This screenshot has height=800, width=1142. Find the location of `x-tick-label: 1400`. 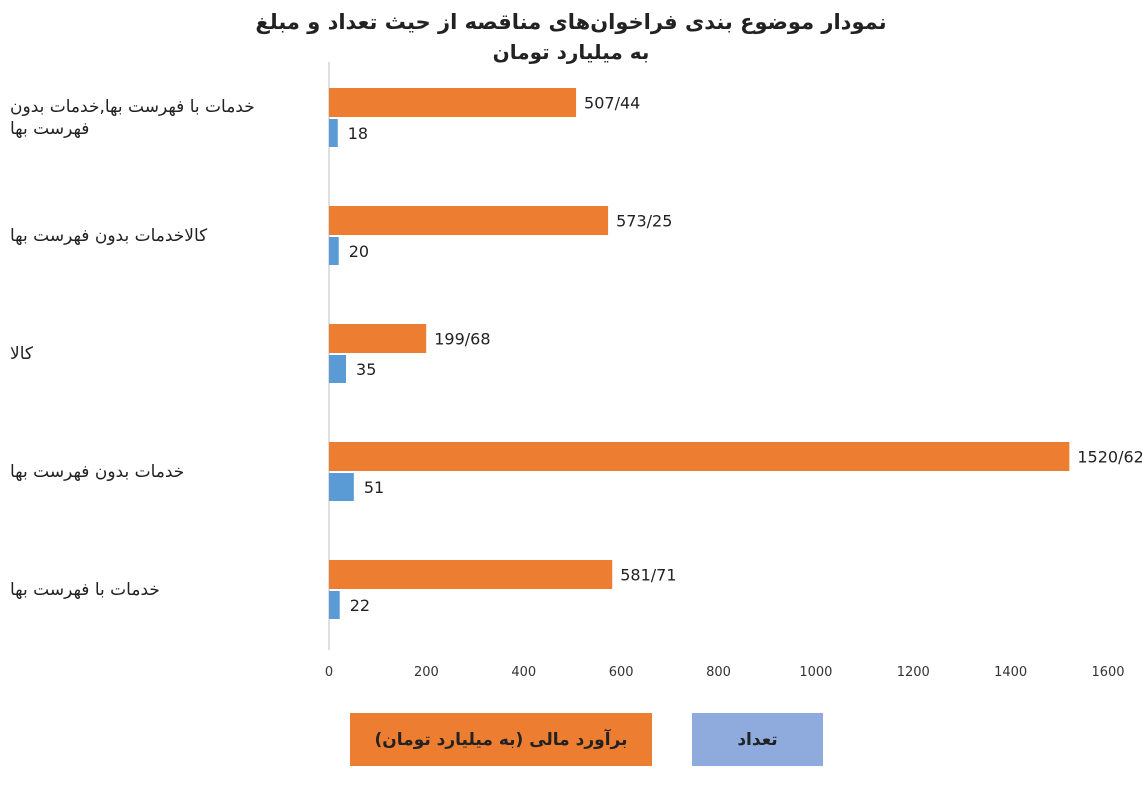

x-tick-label: 1400 is located at coordinates (1010, 672).